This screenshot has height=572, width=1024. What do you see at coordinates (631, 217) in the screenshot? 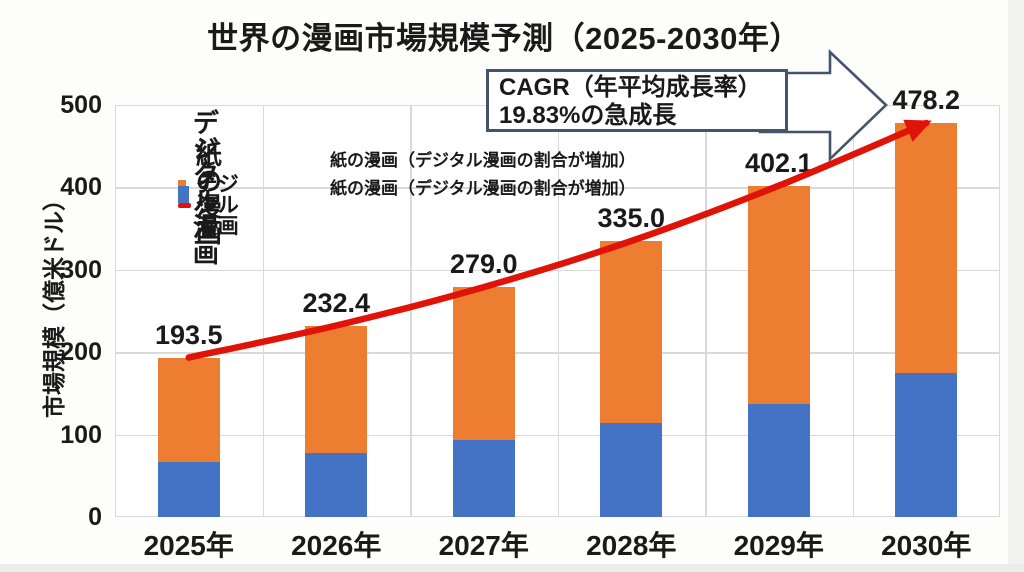
I see `value-label: 335.0` at bounding box center [631, 217].